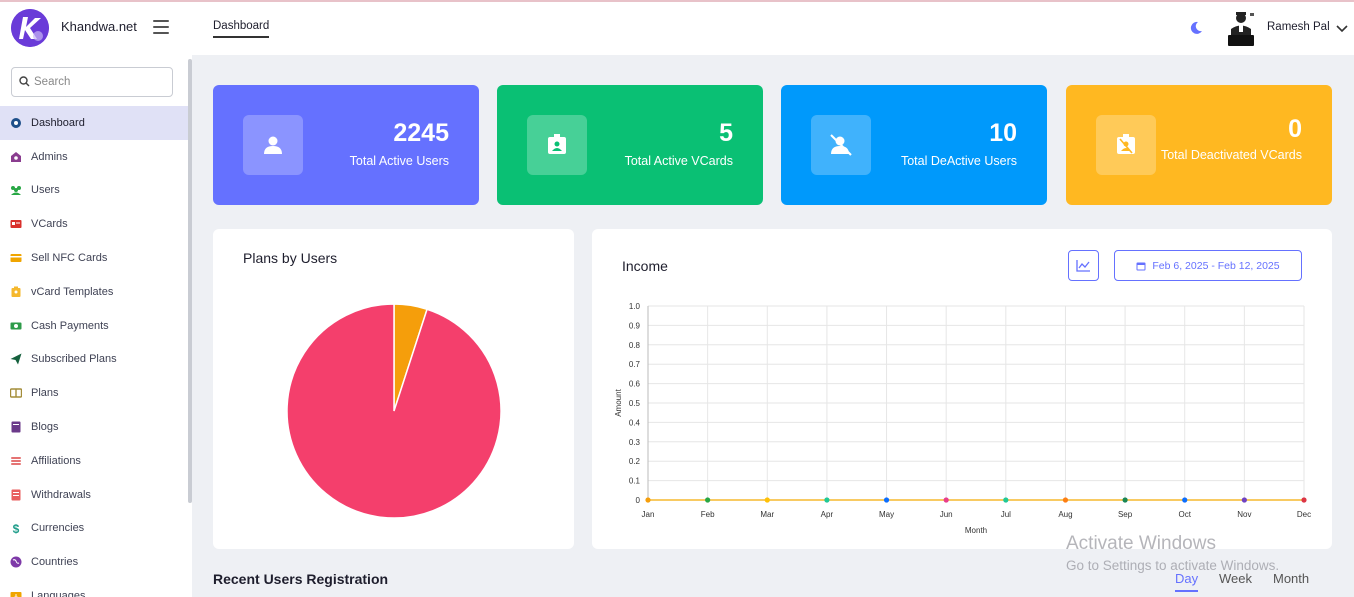 This screenshot has height=597, width=1354. I want to click on sidebar-item-currencies: $ Currencies, so click(94, 529).